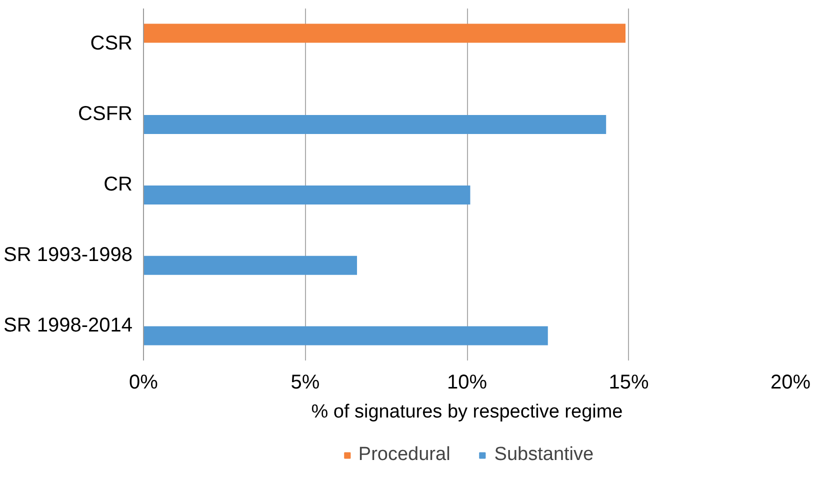 This screenshot has width=823, height=498. I want to click on x-tick-label: 20%, so click(790, 383).